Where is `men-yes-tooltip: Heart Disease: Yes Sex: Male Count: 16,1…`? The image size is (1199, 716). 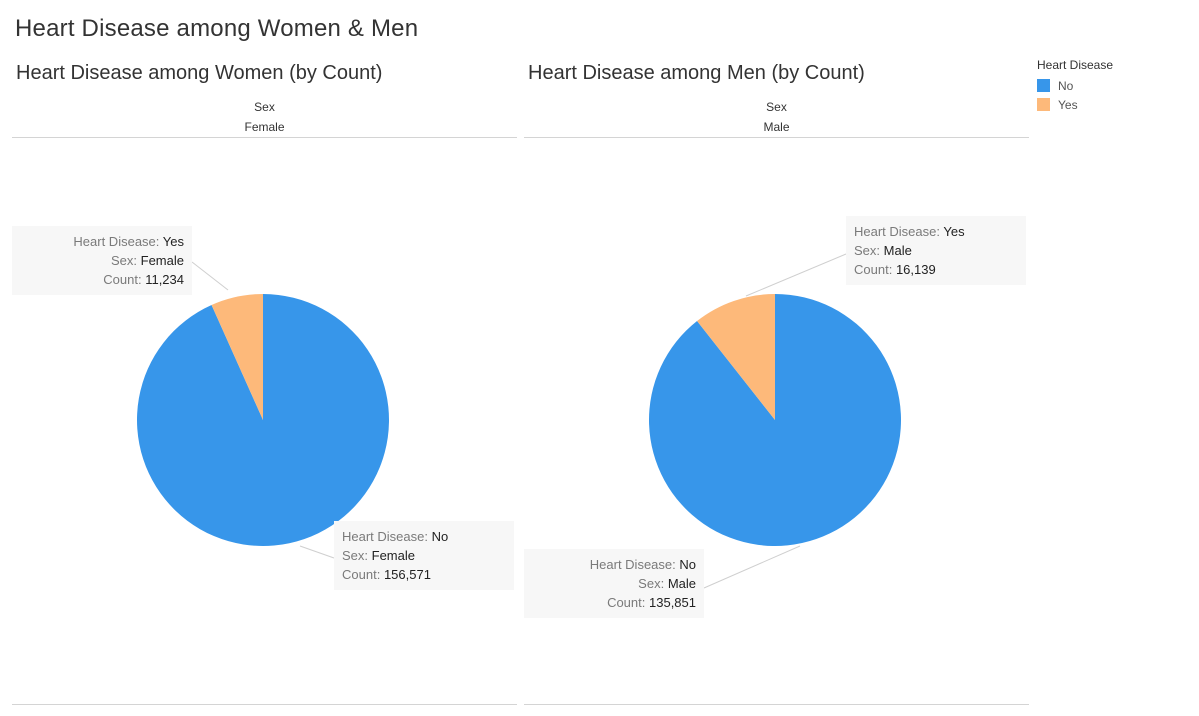 men-yes-tooltip: Heart Disease: Yes Sex: Male Count: 16,1… is located at coordinates (936, 250).